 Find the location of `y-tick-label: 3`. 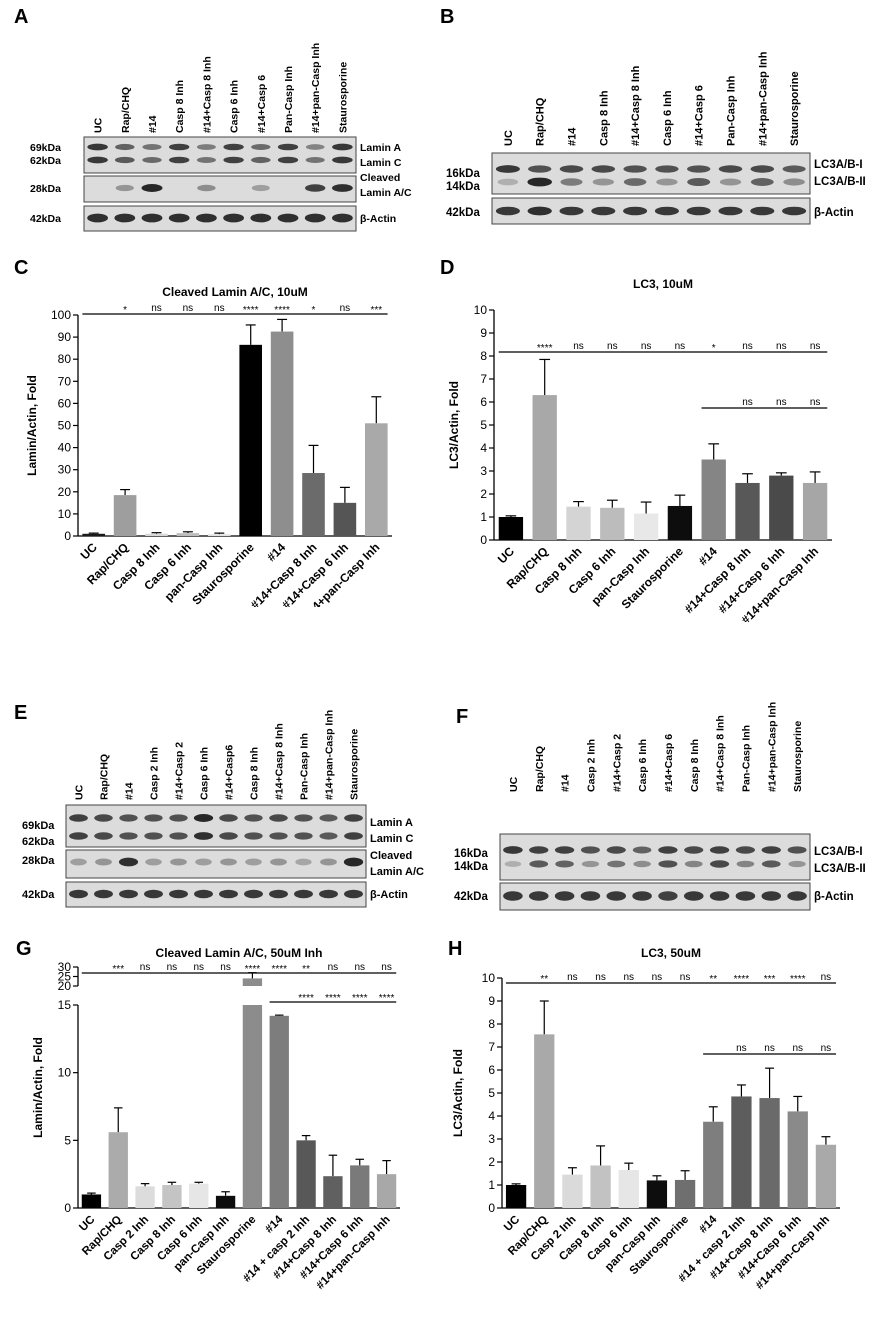

y-tick-label: 3 is located at coordinates (483, 471).